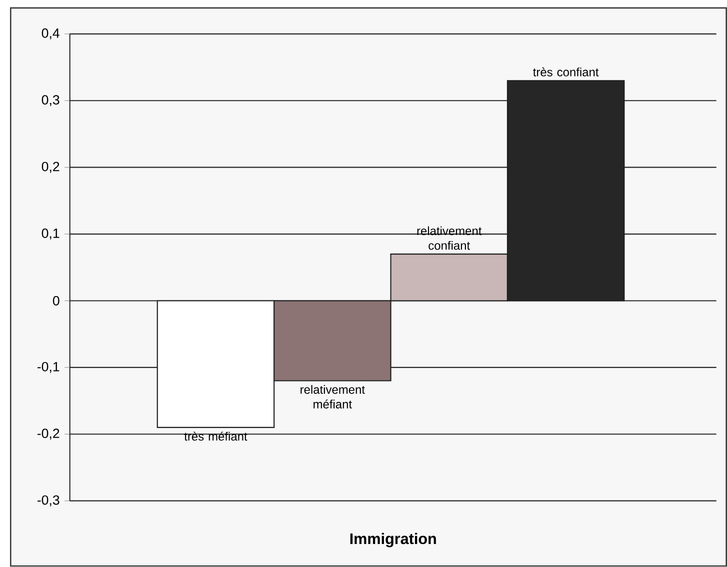  Describe the element at coordinates (332, 397) in the screenshot. I see `x-tick-label: relativement méfiant` at that location.